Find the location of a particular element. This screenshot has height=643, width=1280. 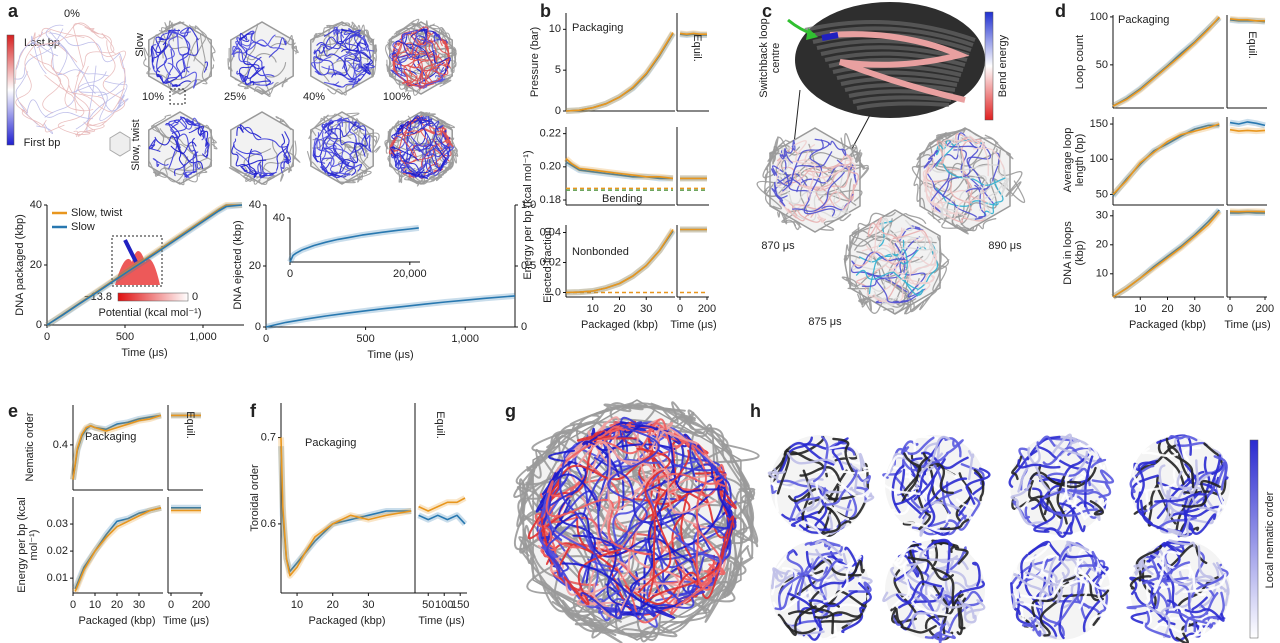

y-tick-label: 0.03 is located at coordinates (57, 524).